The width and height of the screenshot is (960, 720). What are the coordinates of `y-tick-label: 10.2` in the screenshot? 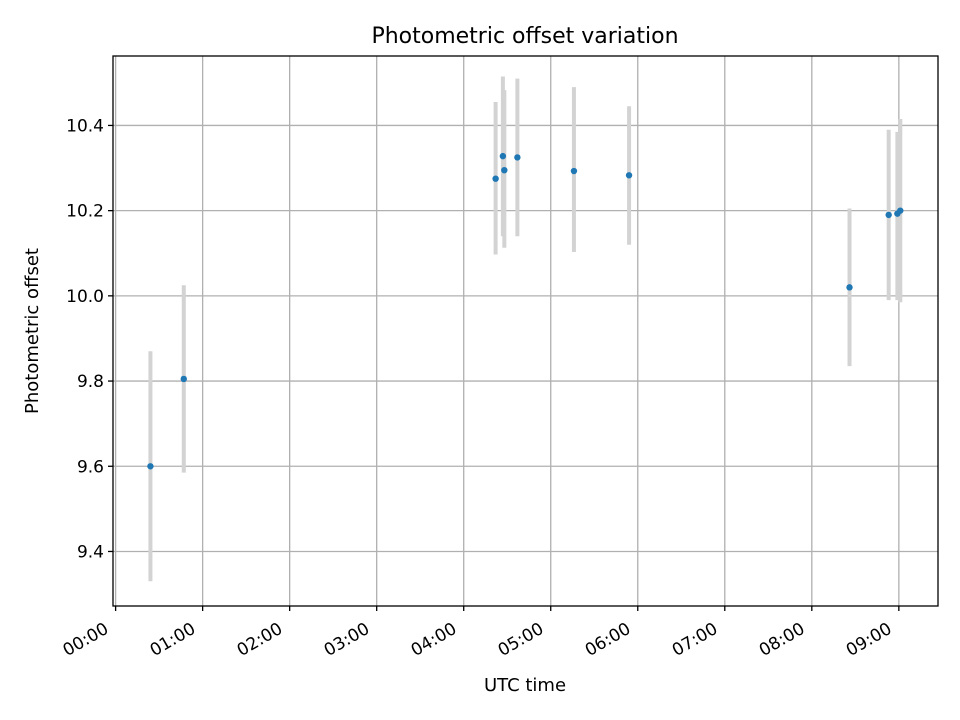 It's located at (85, 212).